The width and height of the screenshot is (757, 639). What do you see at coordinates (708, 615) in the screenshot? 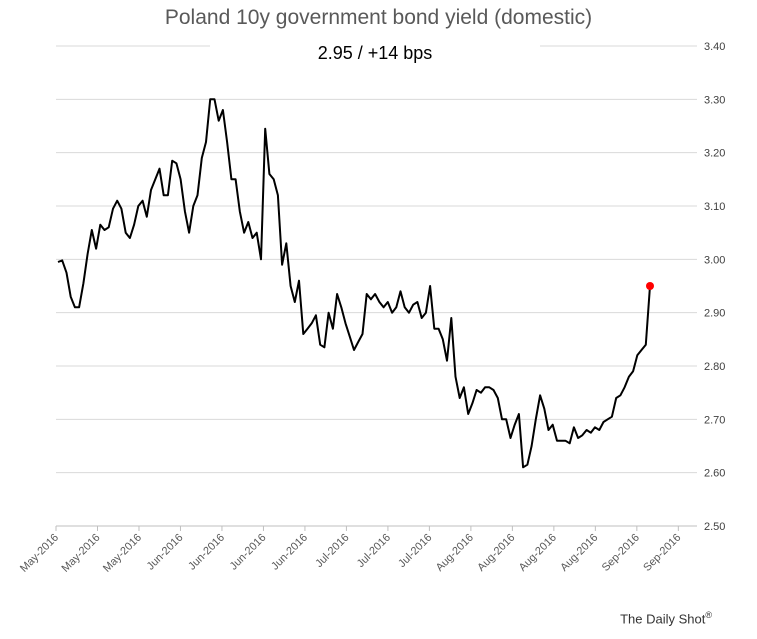
I see `registered-mark: ®` at bounding box center [708, 615].